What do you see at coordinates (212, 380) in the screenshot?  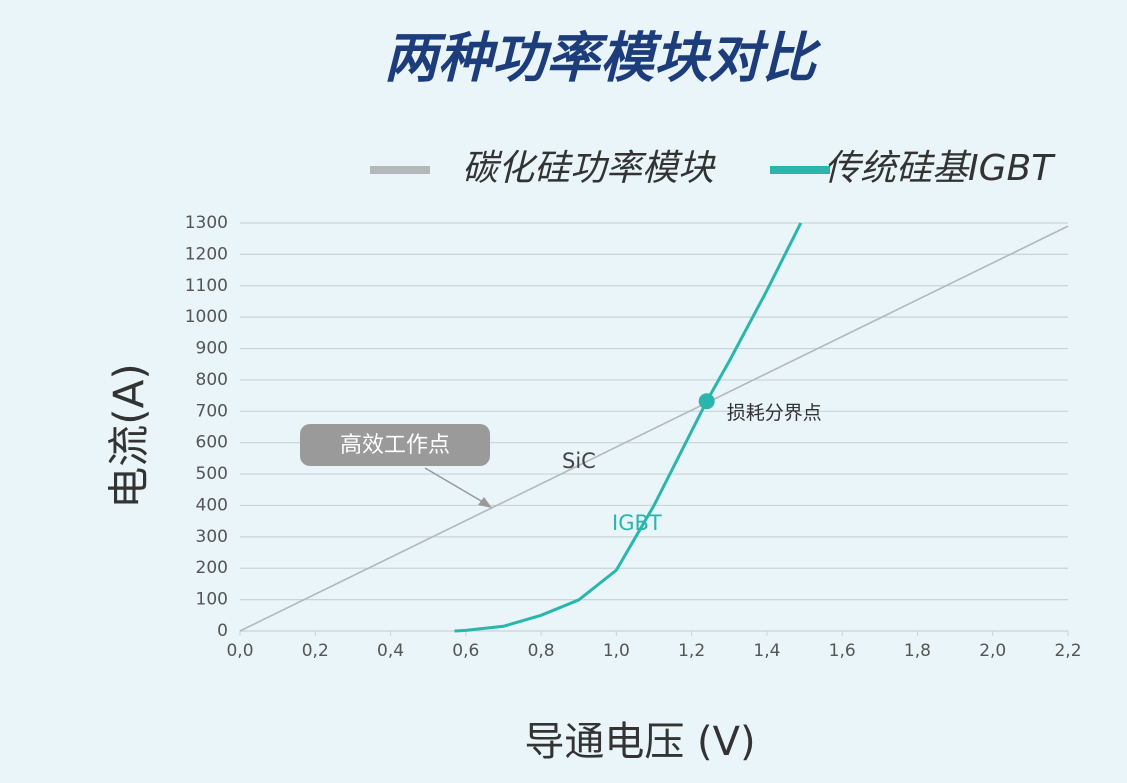 I see `y-tick-label: 800` at bounding box center [212, 380].